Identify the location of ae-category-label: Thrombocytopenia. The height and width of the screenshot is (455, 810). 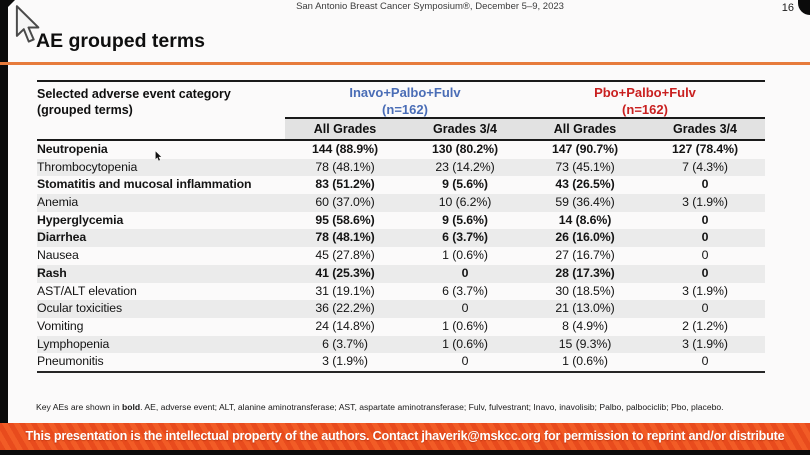
(87, 166).